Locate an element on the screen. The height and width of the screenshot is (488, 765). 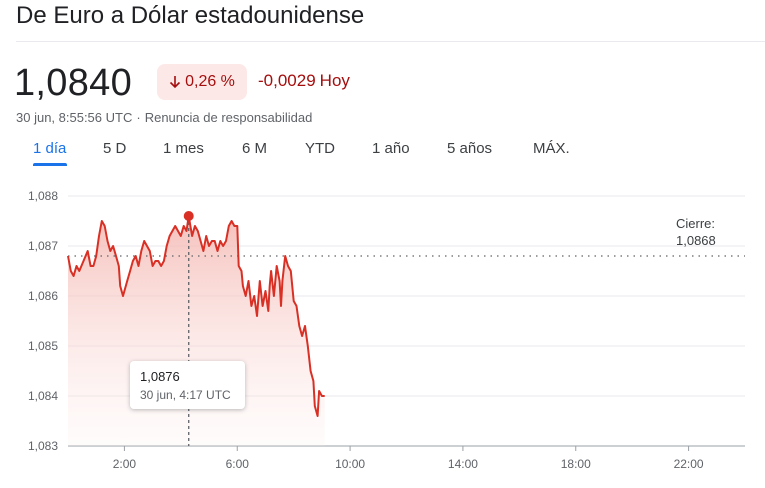
tab-max: MÁX. is located at coordinates (551, 148).